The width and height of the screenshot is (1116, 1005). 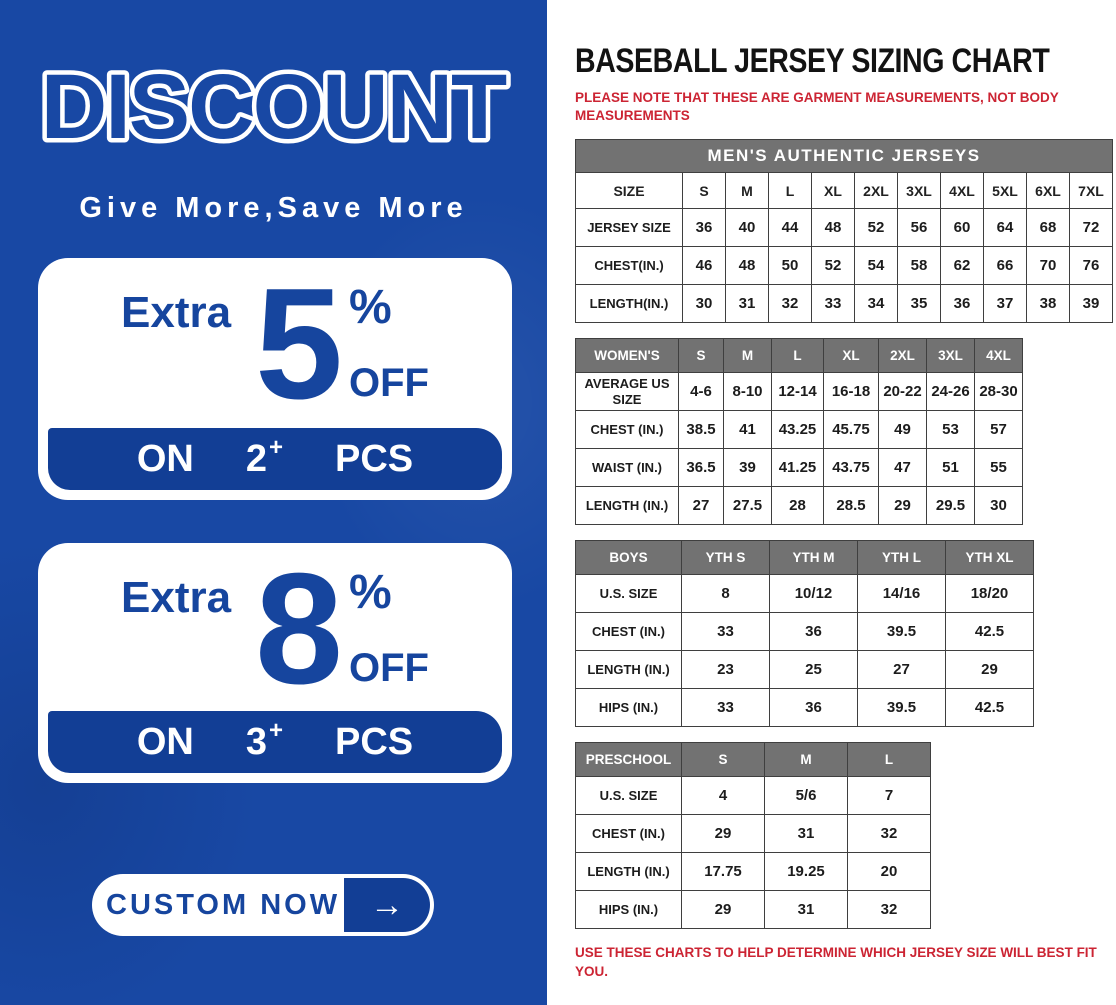 What do you see at coordinates (627, 468) in the screenshot?
I see `row-label-cell: WAIST (IN.)` at bounding box center [627, 468].